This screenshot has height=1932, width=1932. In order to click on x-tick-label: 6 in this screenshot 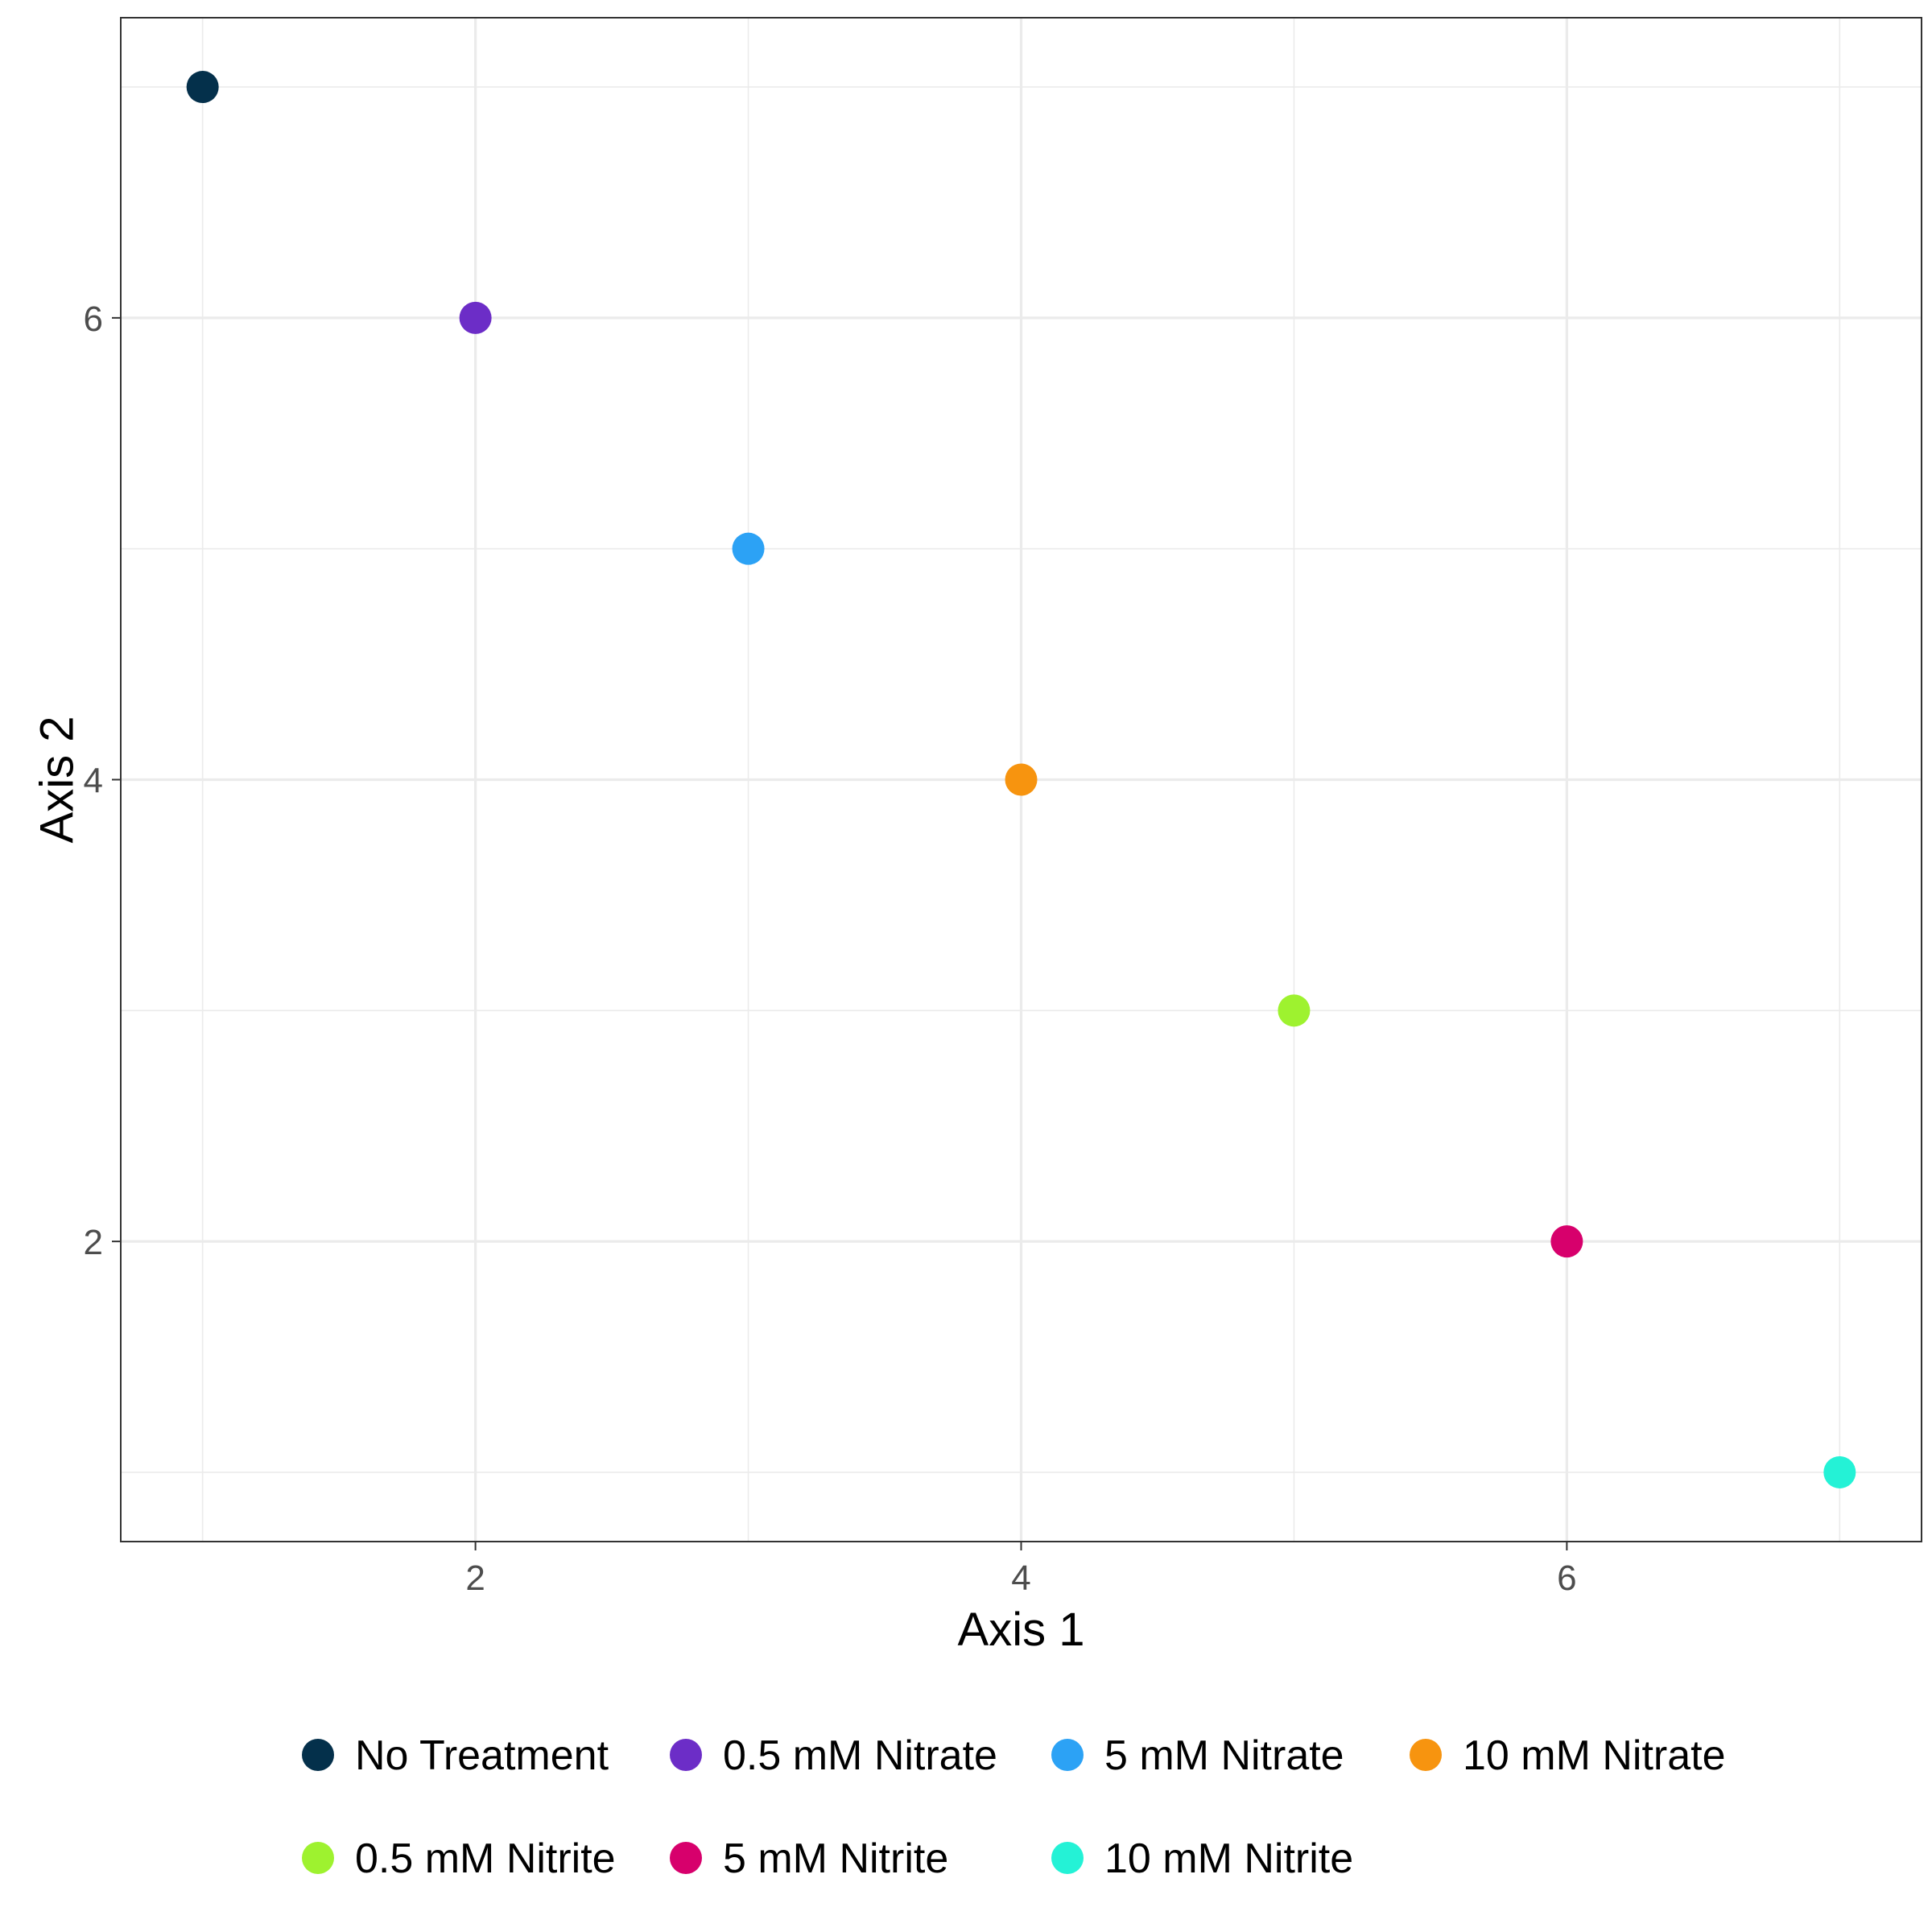, I will do `click(1566, 1578)`.